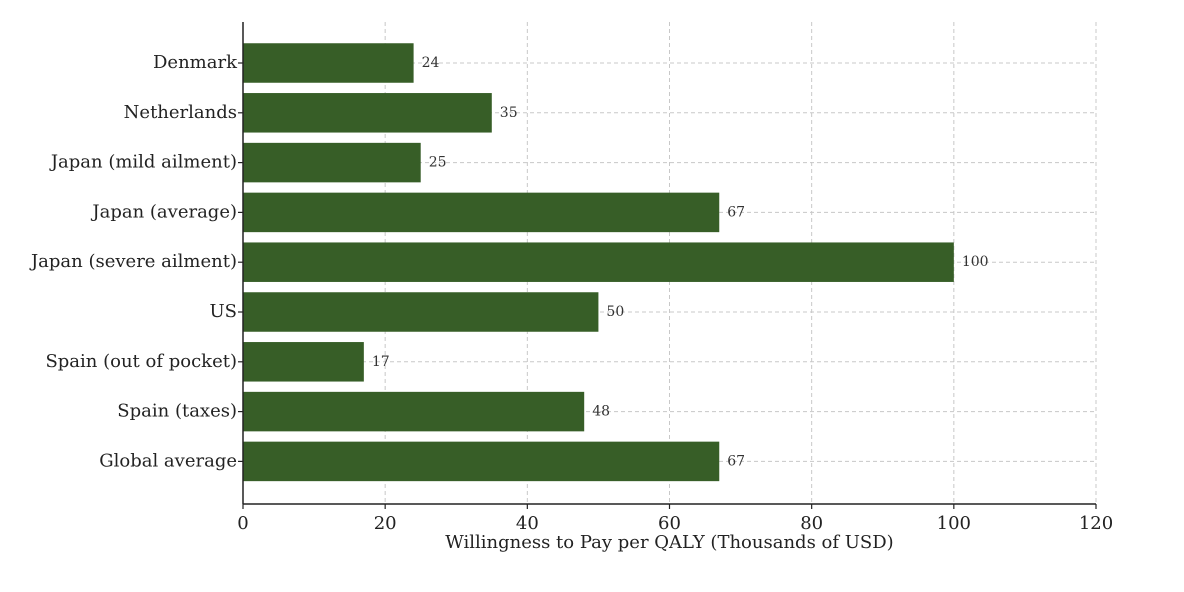  What do you see at coordinates (180, 112) in the screenshot?
I see `y-category-label: Netherlands` at bounding box center [180, 112].